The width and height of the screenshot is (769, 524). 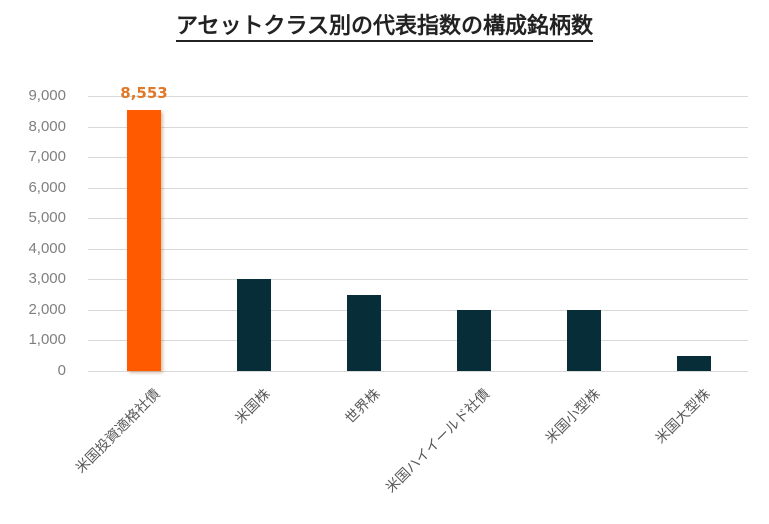 I want to click on x-tick-label: 米国投資適格社債, so click(x=118, y=431).